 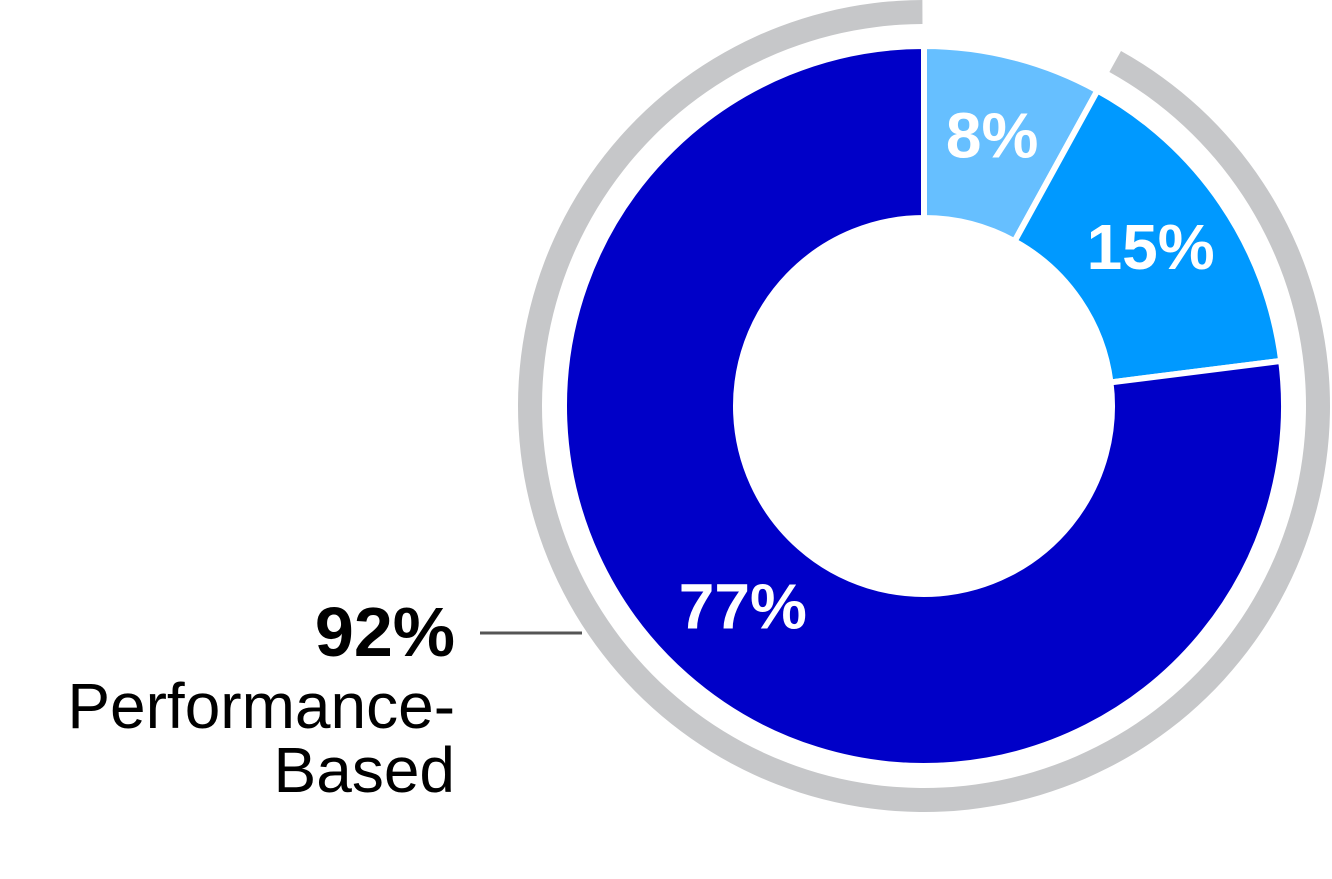 I want to click on slice-label: 8%, so click(x=992, y=136).